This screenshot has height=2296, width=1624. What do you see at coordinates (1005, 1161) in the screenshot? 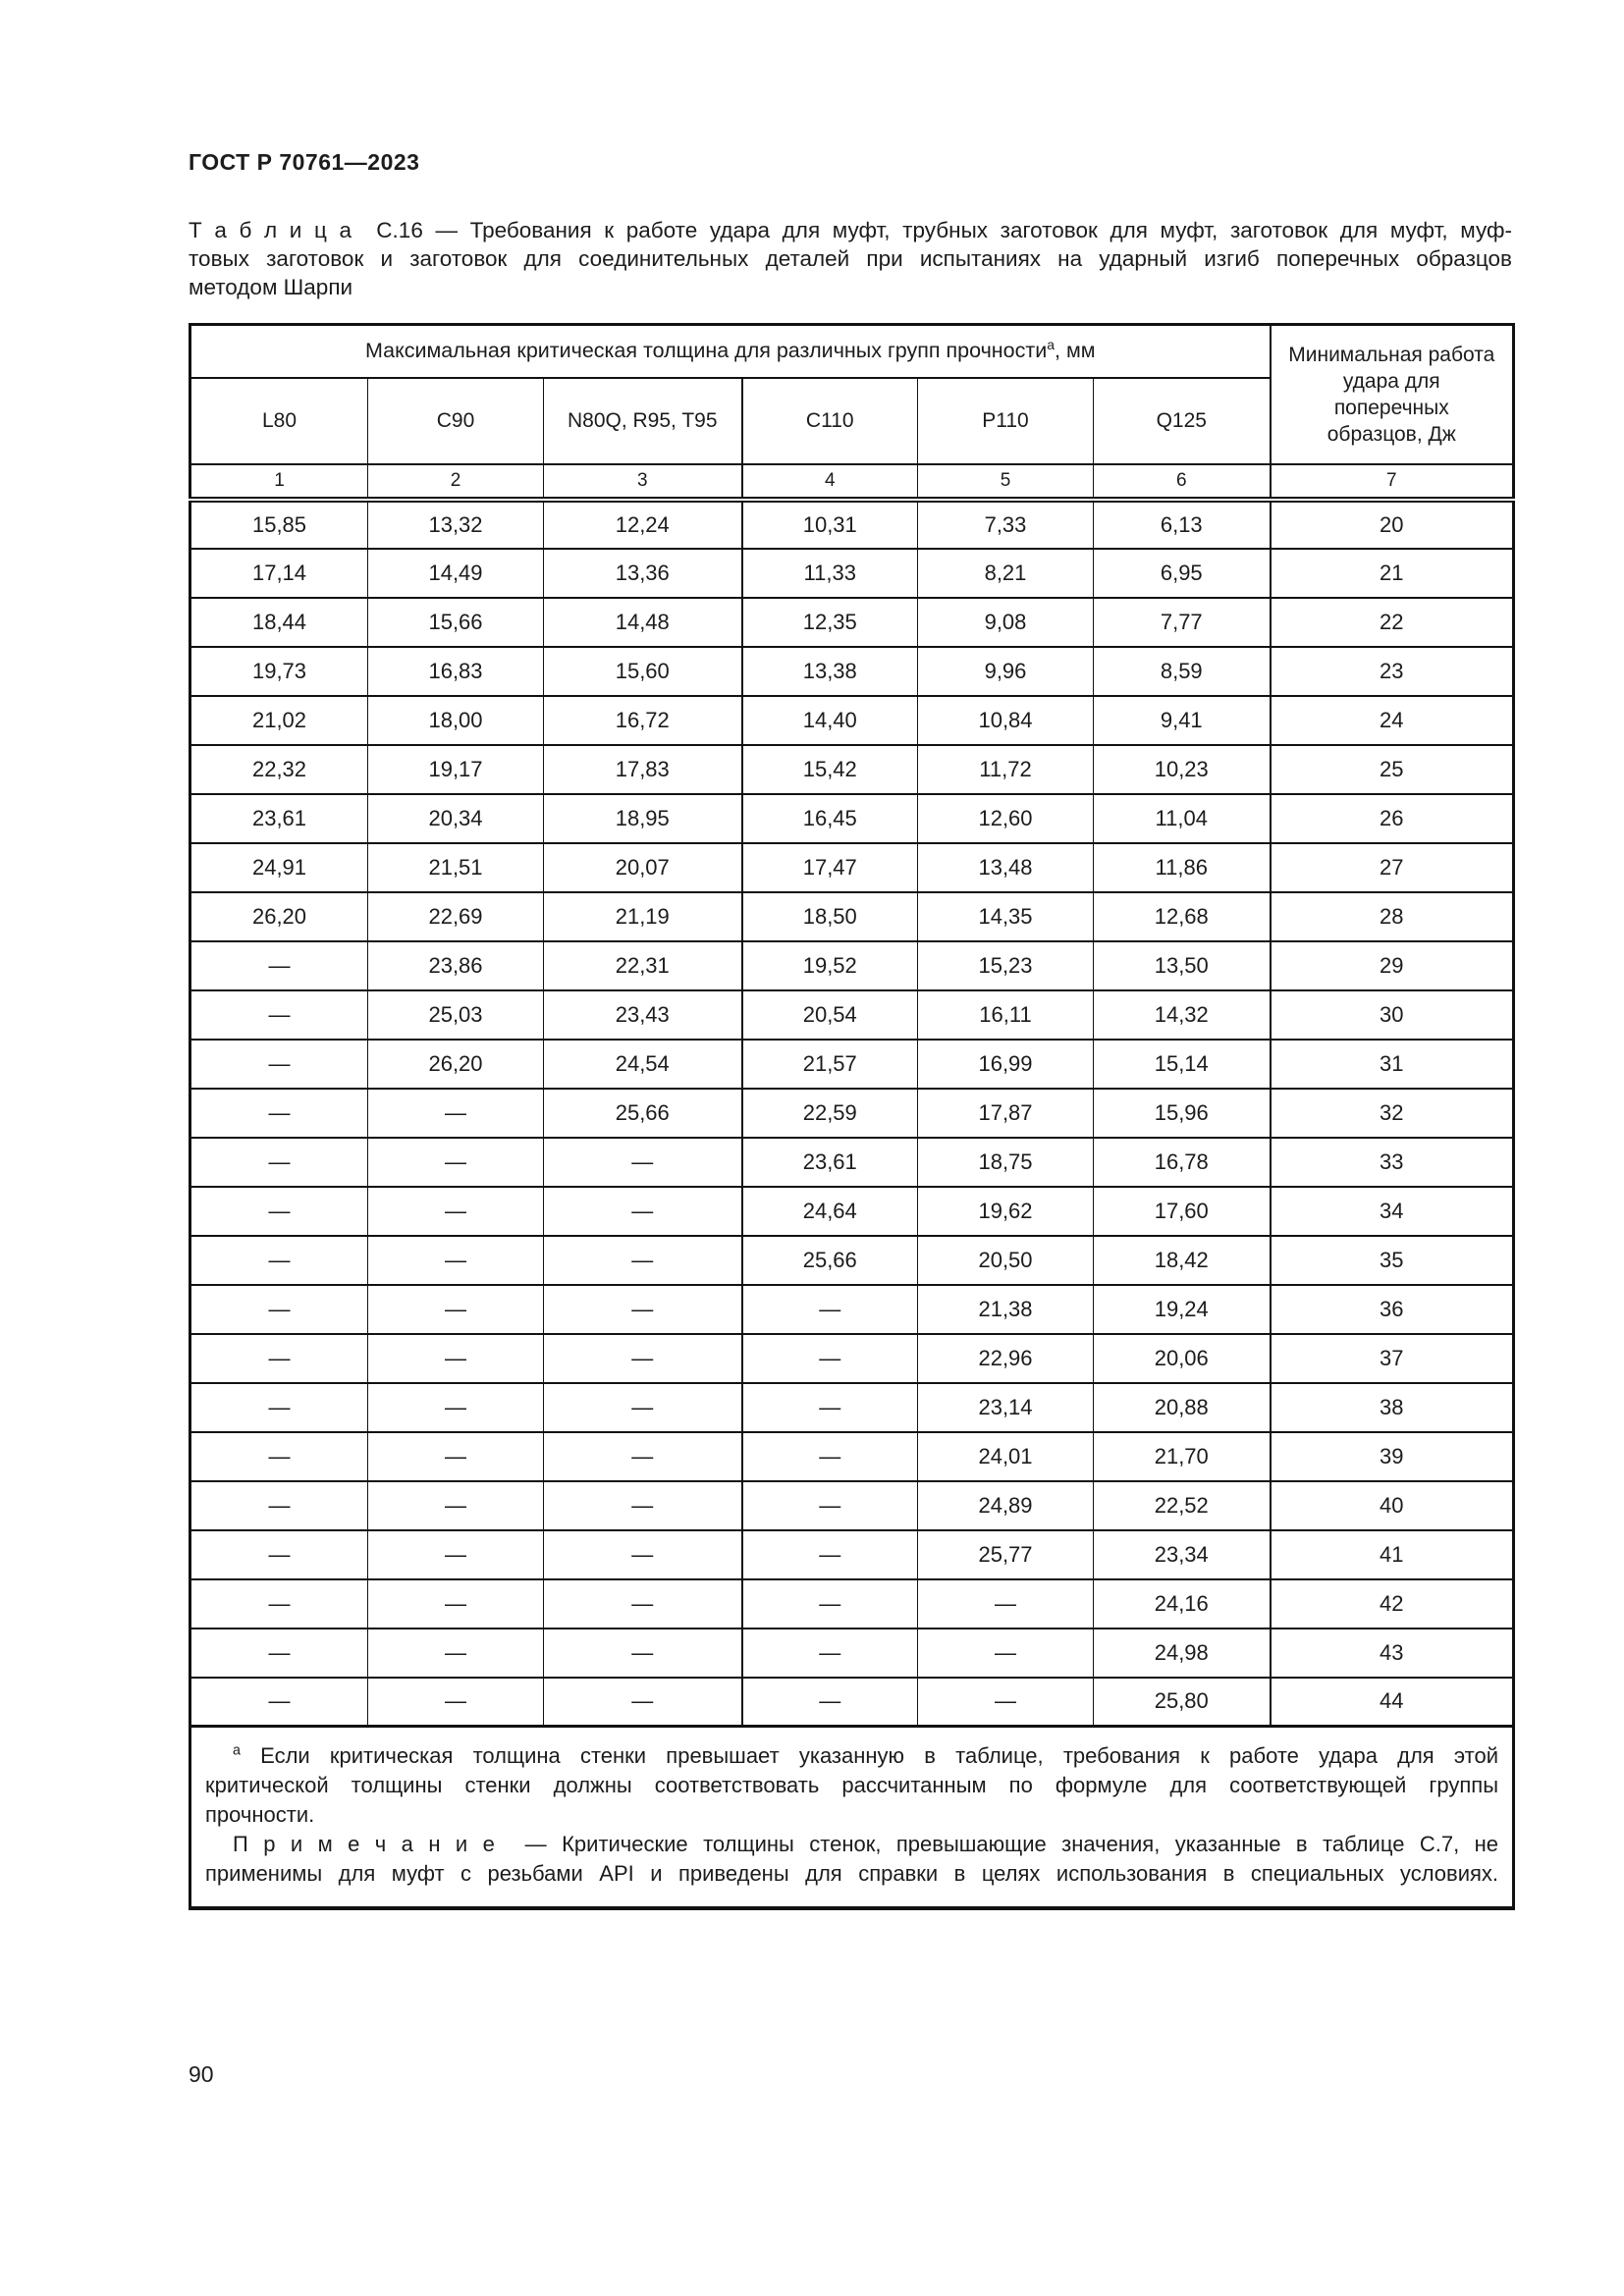
I see `thickness-cell: 18,75` at bounding box center [1005, 1161].